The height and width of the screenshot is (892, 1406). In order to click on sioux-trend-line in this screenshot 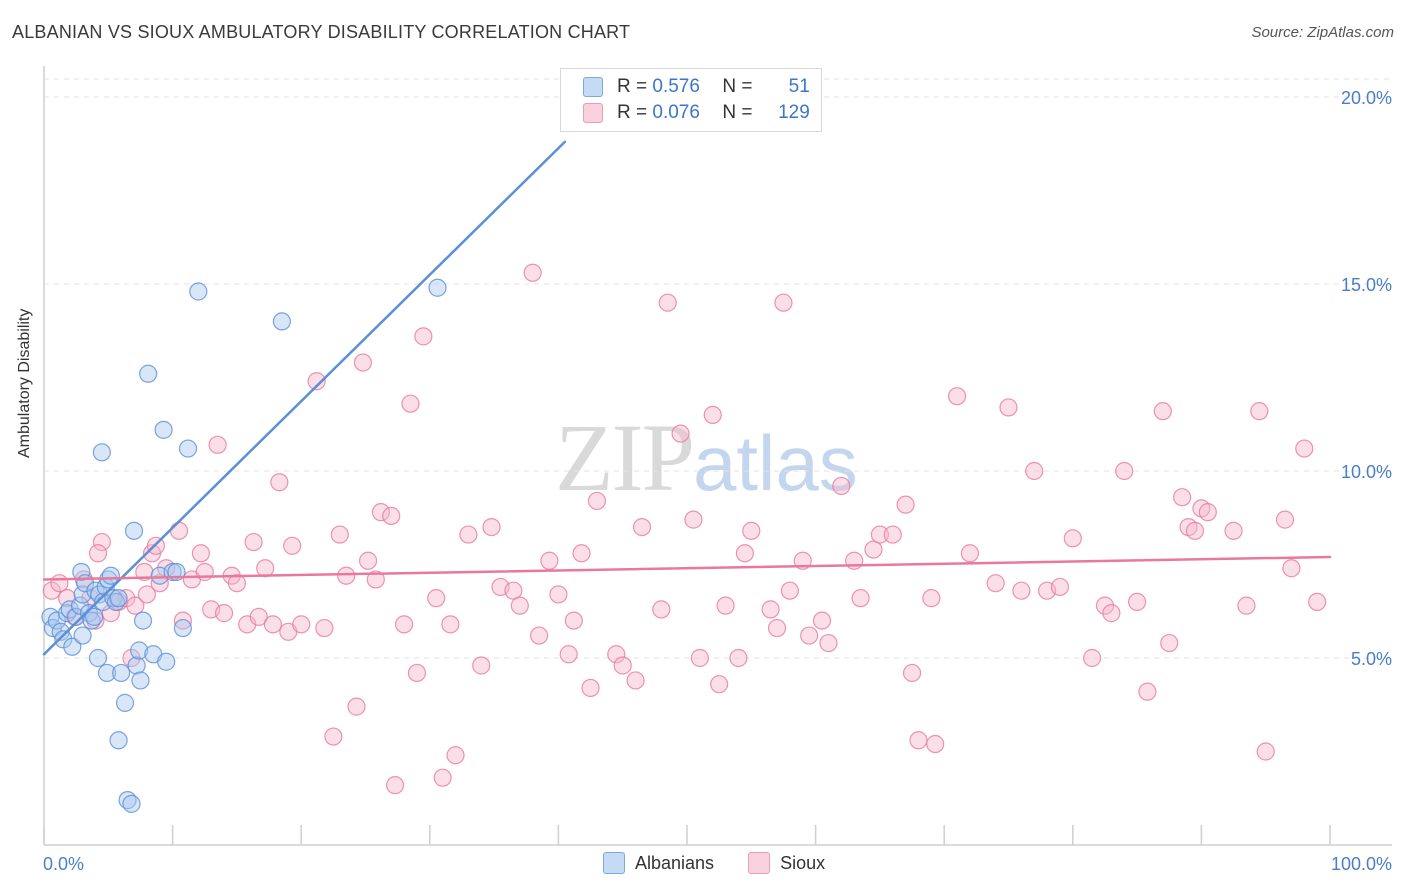, I will do `click(687, 568)`.